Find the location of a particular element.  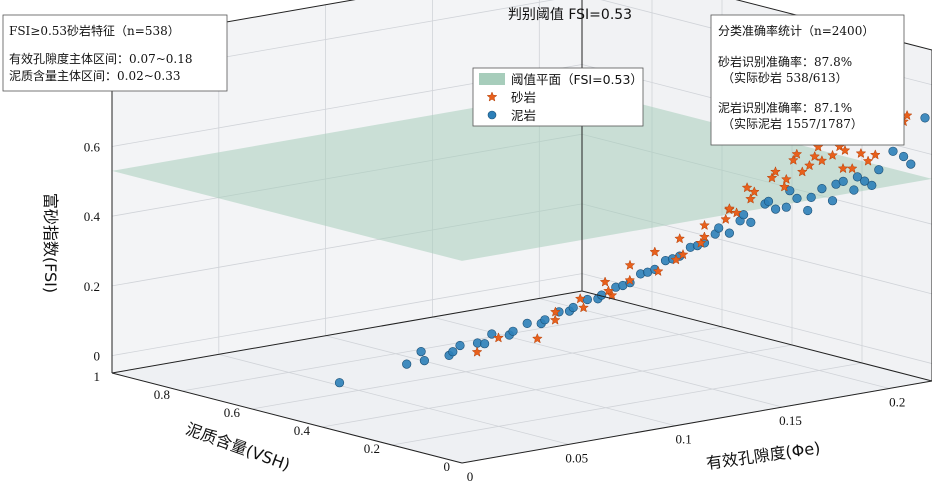

accuracy-box-title: 分类准确率统计（n=2400） is located at coordinates (796, 30).